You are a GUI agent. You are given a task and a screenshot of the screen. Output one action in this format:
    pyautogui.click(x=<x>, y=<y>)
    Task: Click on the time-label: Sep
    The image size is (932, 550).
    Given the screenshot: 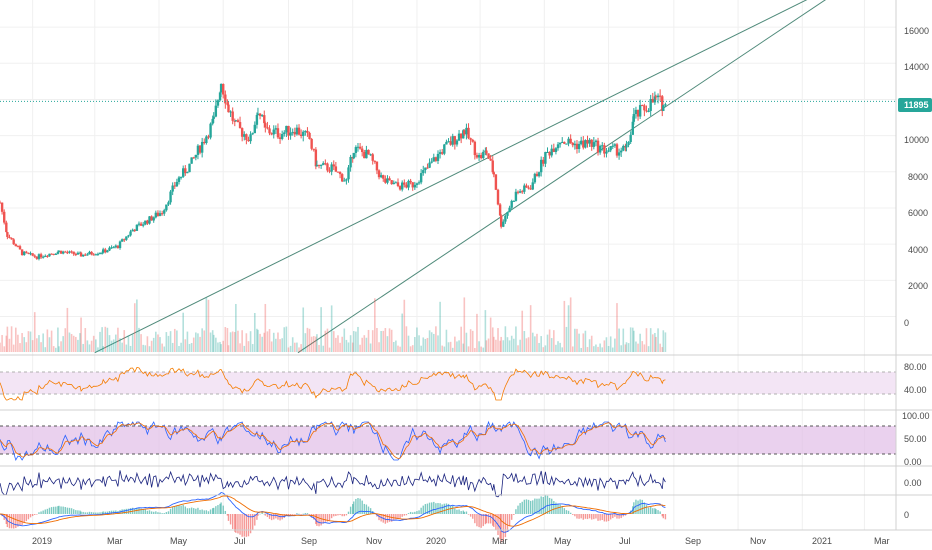 What is the action you would take?
    pyautogui.click(x=309, y=541)
    